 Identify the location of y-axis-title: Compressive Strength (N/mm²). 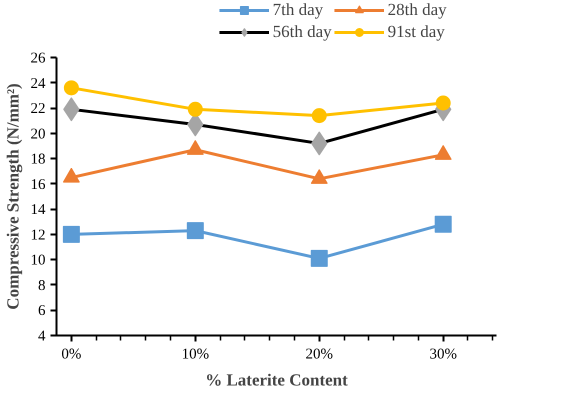
(13, 196).